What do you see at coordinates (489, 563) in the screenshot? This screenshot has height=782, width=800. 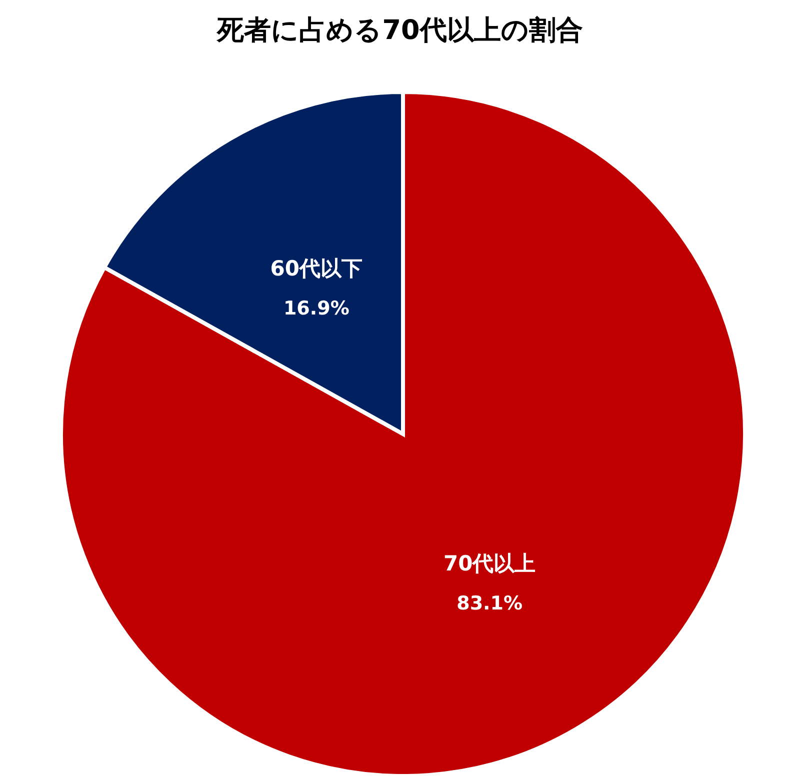 I see `slice-label: 70代以上` at bounding box center [489, 563].